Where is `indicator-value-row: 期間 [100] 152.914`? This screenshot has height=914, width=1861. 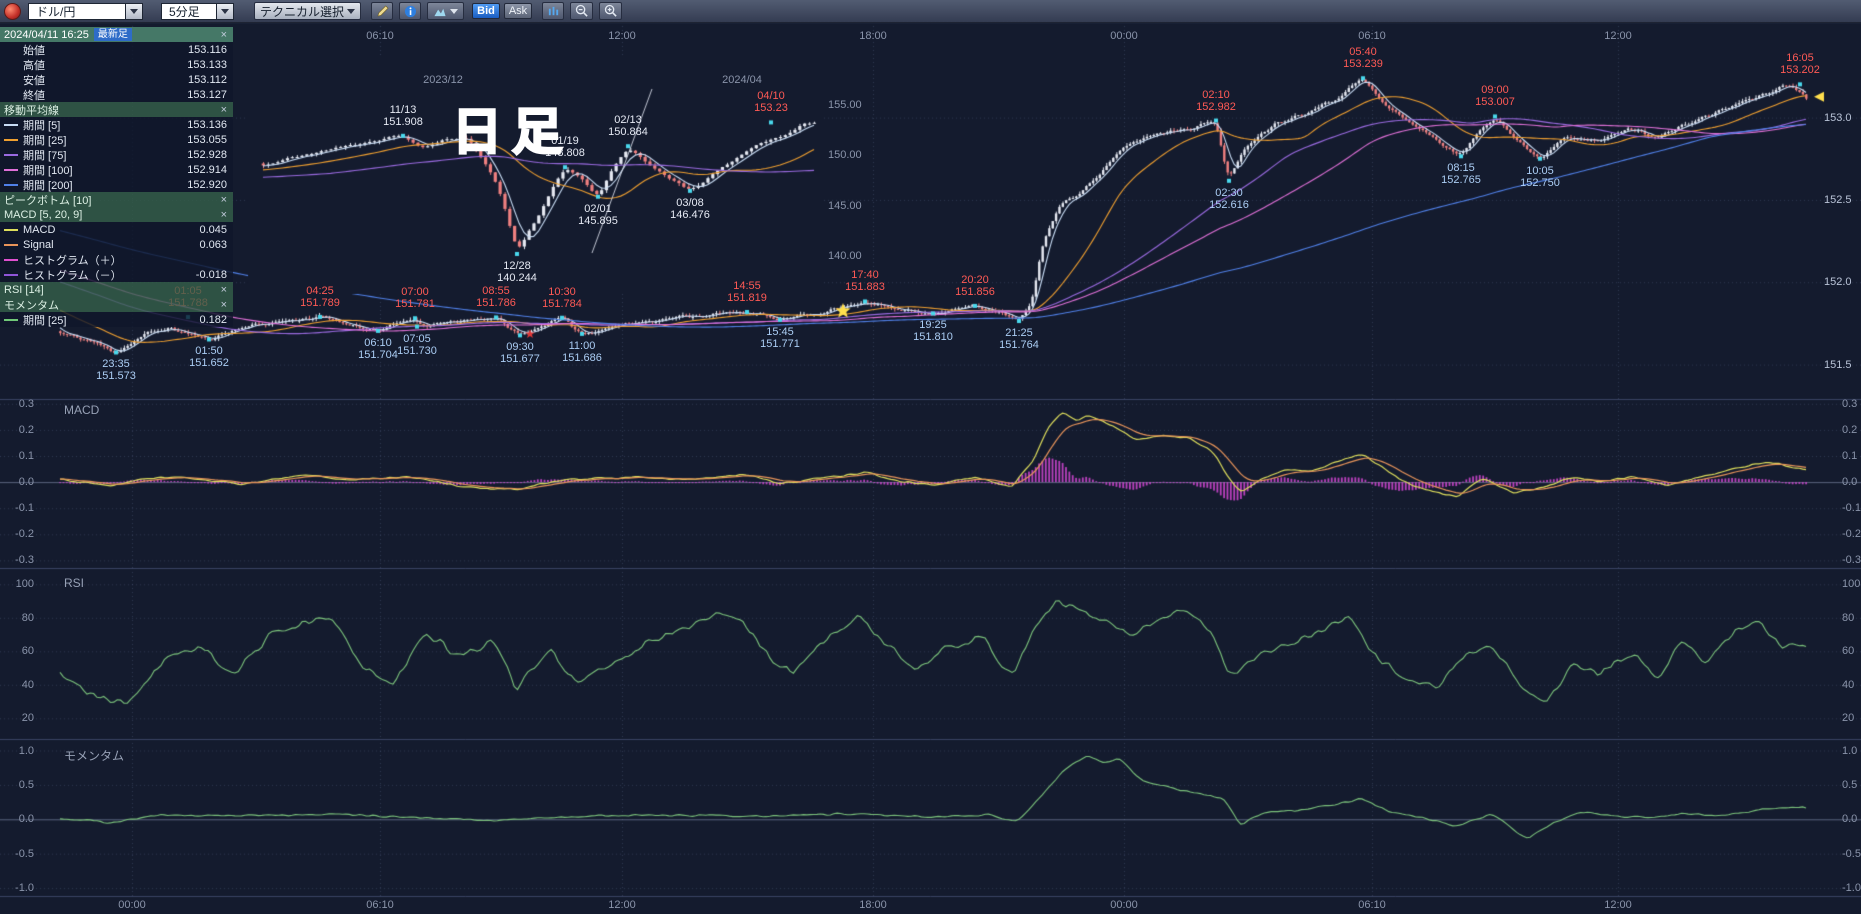
indicator-value-row: 期間 [100] 152.914 is located at coordinates (116, 169).